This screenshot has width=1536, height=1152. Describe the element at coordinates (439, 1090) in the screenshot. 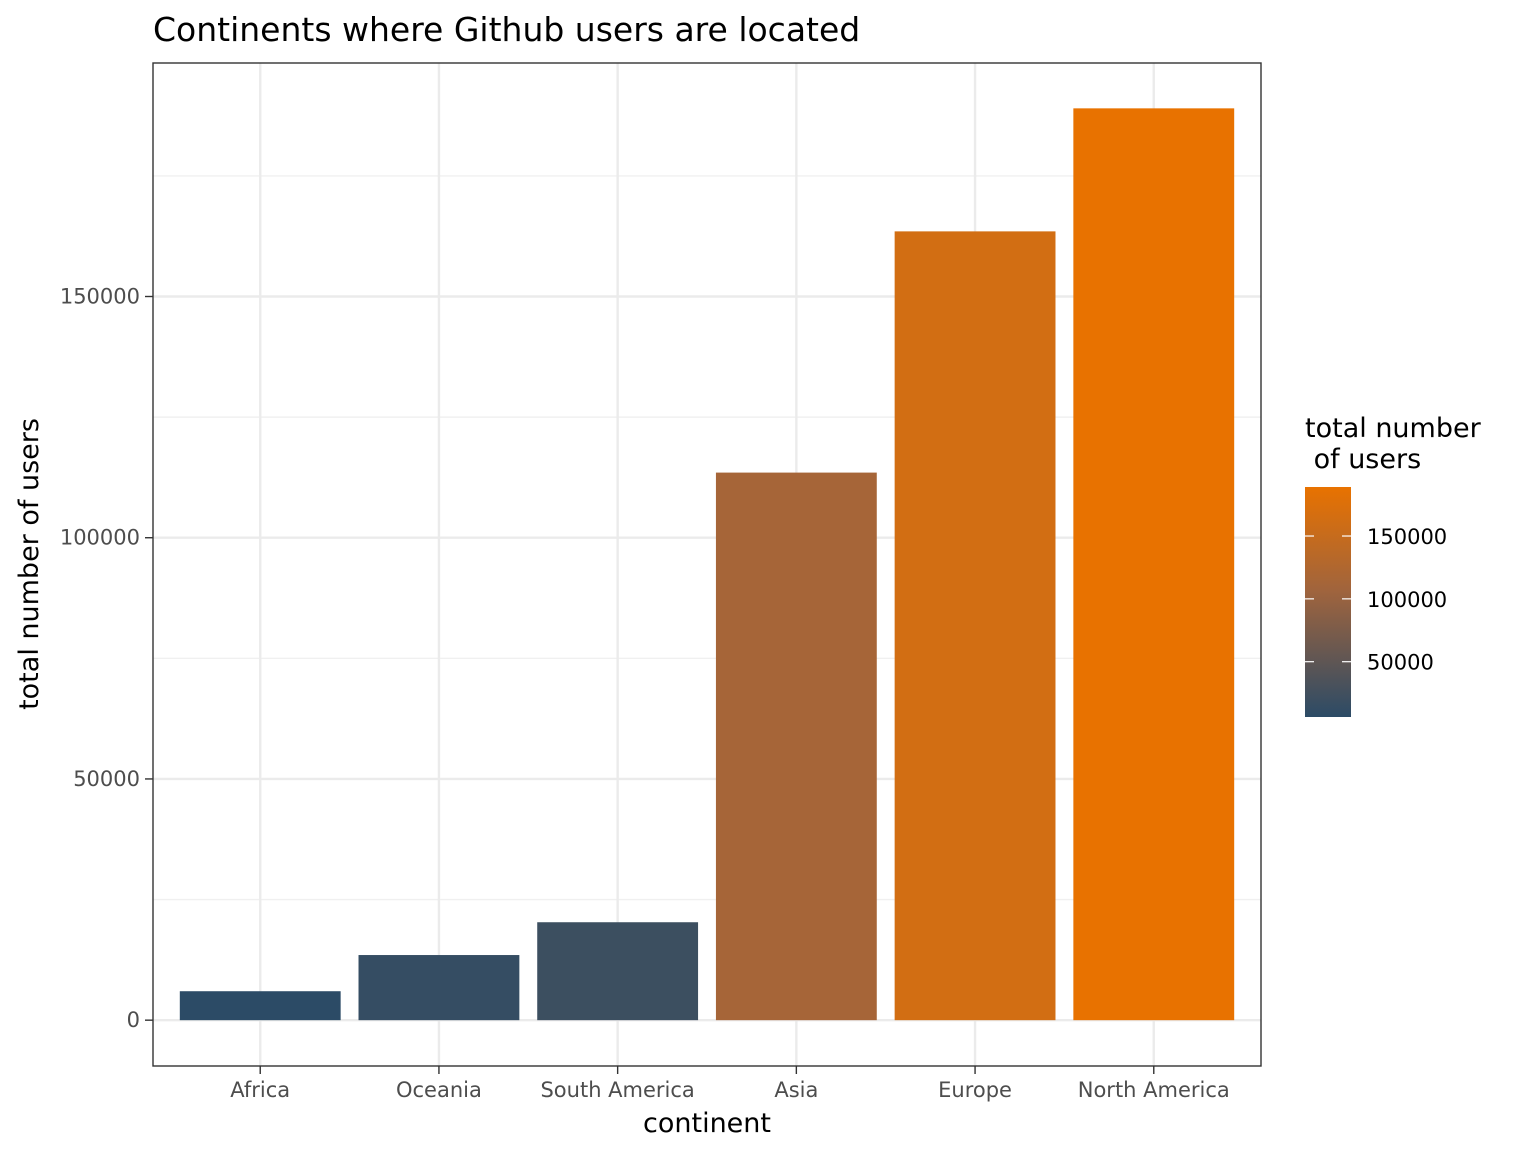

I see `x-tick-label-1: Oceania` at that location.